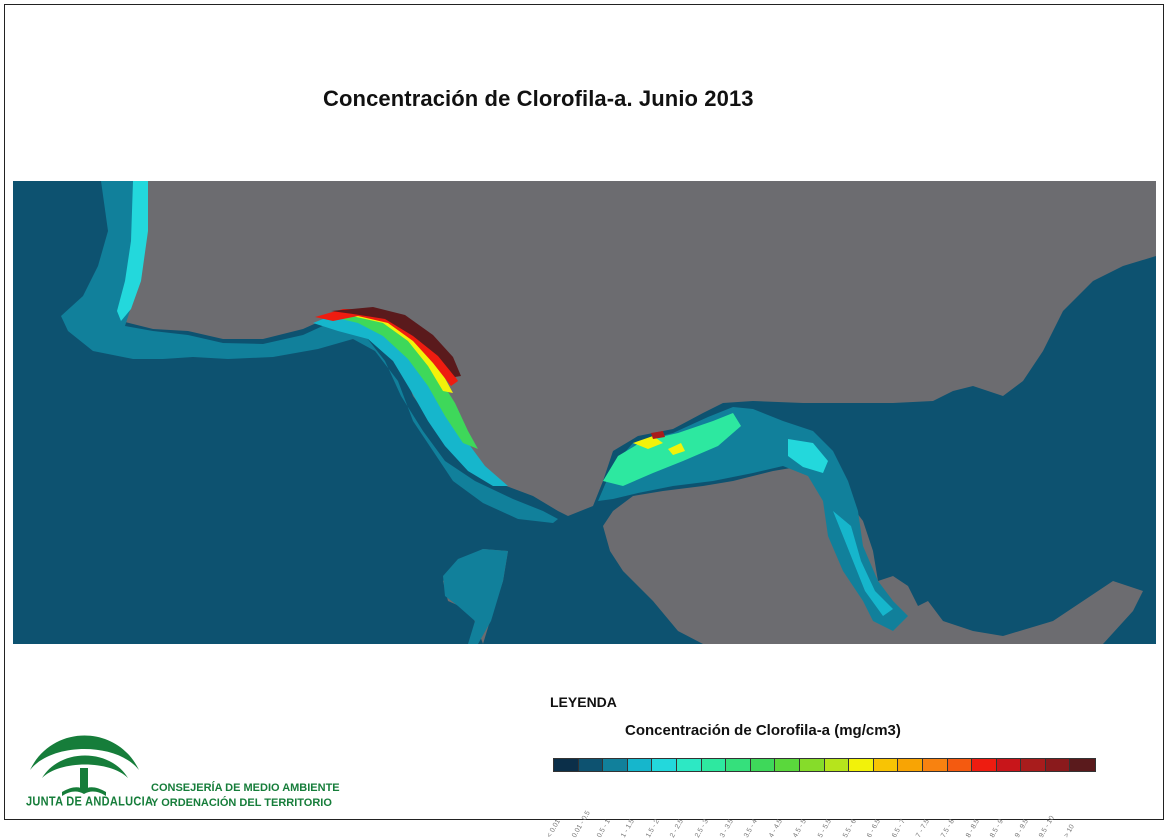 This screenshot has height=839, width=1170. What do you see at coordinates (554, 828) in the screenshot?
I see `legend-label: < 0.01` at bounding box center [554, 828].